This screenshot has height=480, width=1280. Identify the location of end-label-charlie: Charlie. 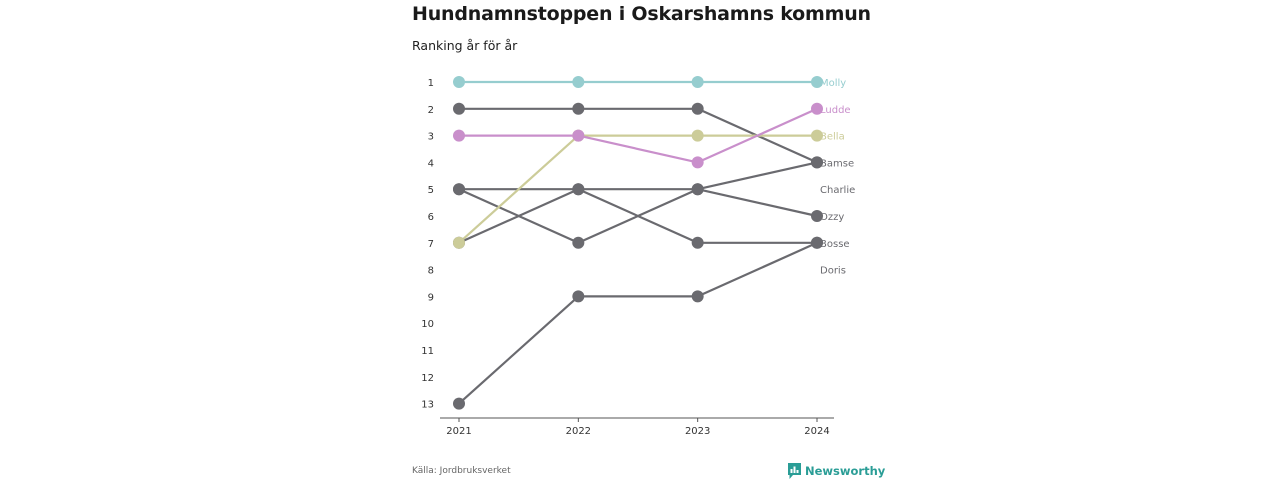
(837, 190).